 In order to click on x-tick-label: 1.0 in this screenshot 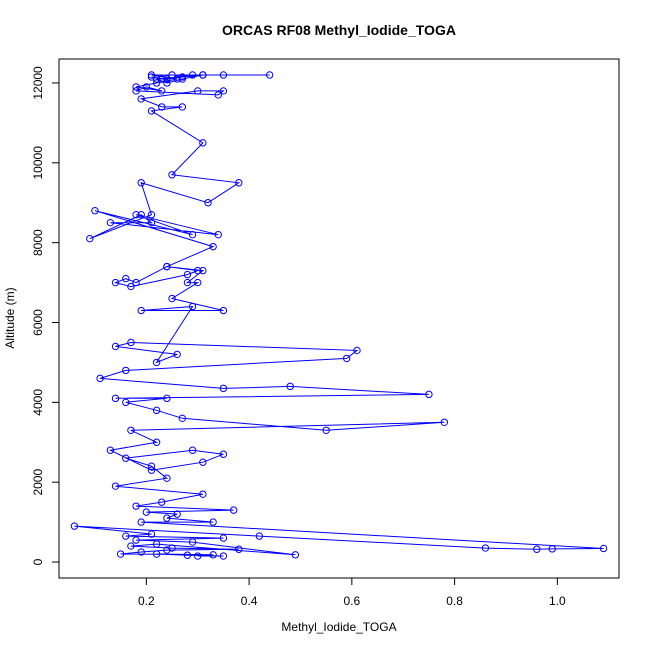, I will do `click(557, 601)`.